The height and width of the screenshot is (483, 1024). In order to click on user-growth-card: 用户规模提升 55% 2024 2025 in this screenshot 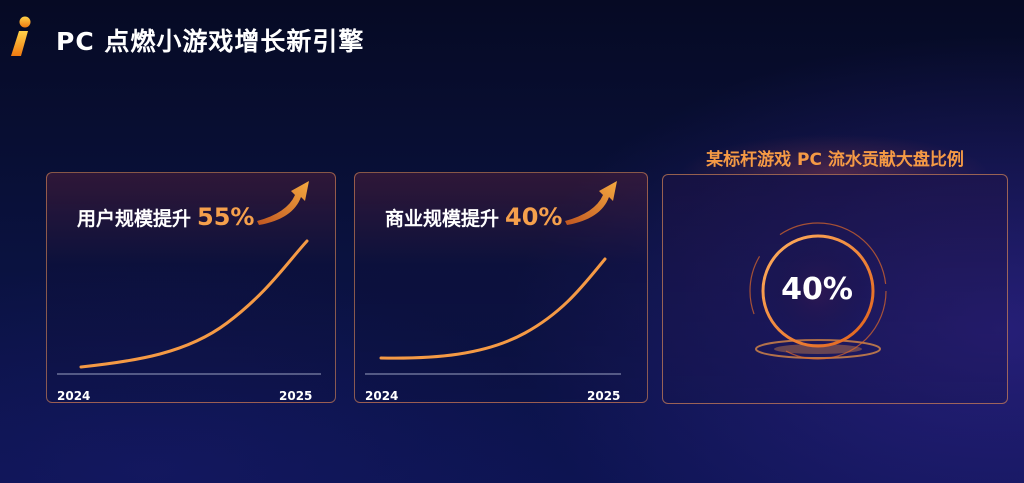, I will do `click(191, 287)`.